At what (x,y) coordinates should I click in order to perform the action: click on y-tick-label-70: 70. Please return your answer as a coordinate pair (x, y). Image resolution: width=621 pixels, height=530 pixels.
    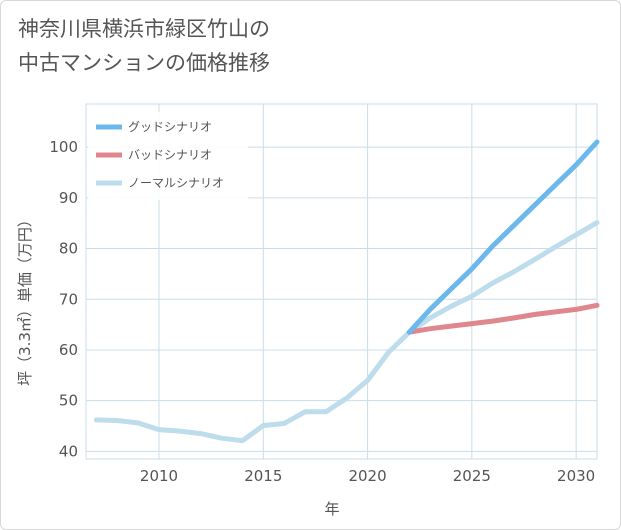
    Looking at the image, I should click on (68, 299).